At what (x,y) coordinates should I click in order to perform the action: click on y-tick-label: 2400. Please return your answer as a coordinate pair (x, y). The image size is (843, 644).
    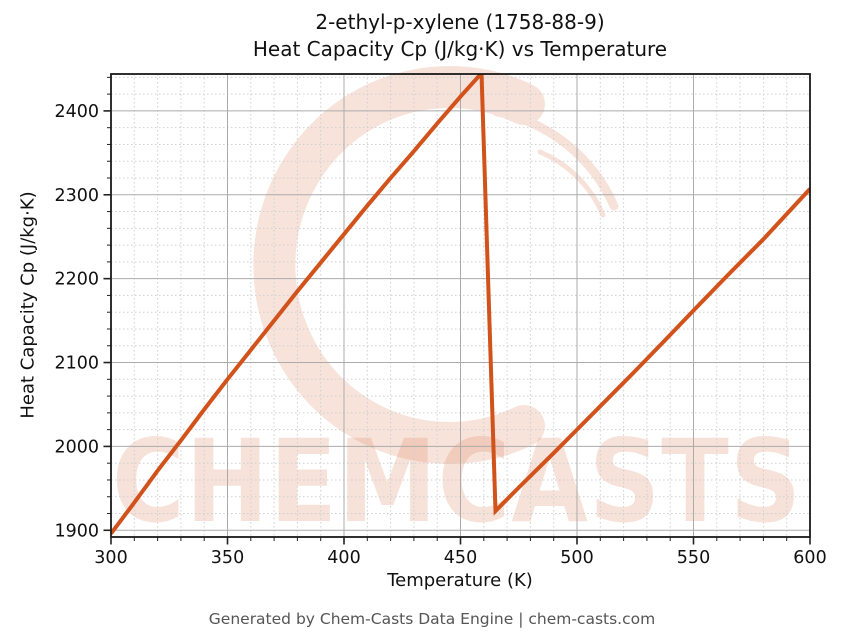
    Looking at the image, I should click on (76, 112).